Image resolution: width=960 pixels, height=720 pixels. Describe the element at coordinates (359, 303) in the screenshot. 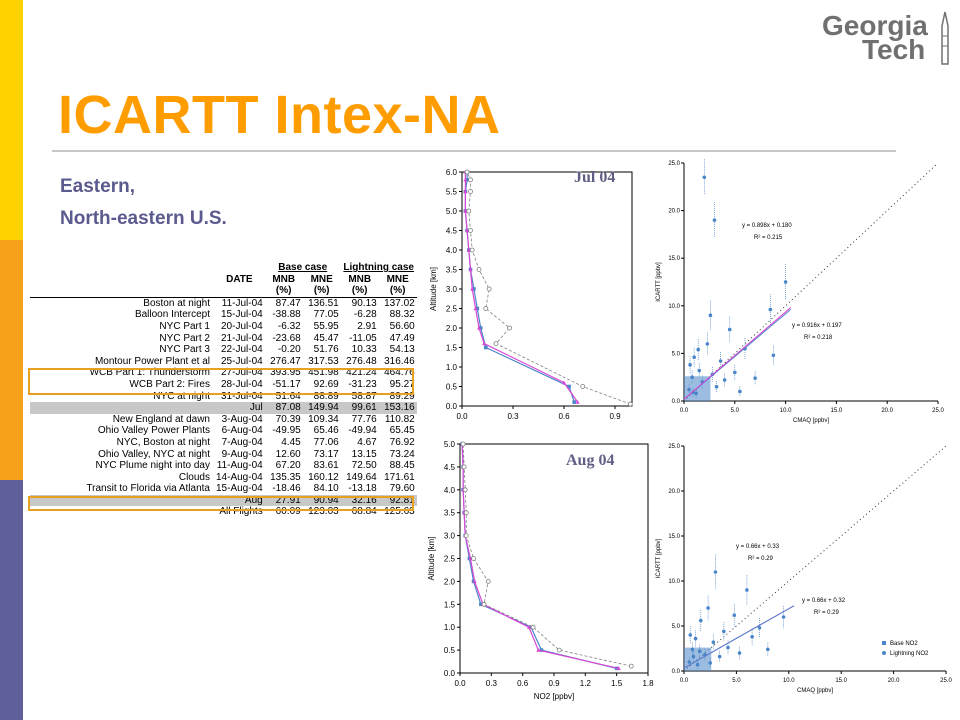

I see `row-value: 90.13` at that location.